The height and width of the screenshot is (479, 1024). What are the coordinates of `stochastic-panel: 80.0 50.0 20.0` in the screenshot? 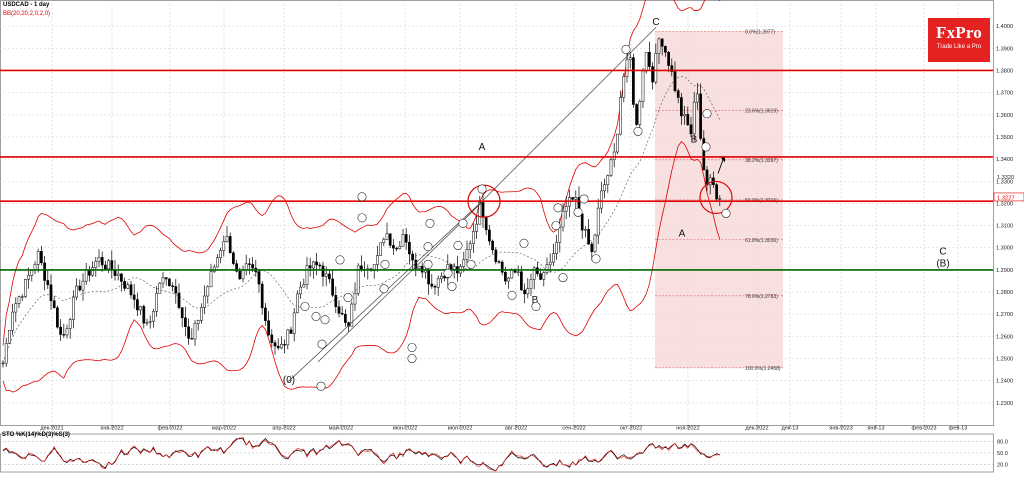 It's located at (504, 453).